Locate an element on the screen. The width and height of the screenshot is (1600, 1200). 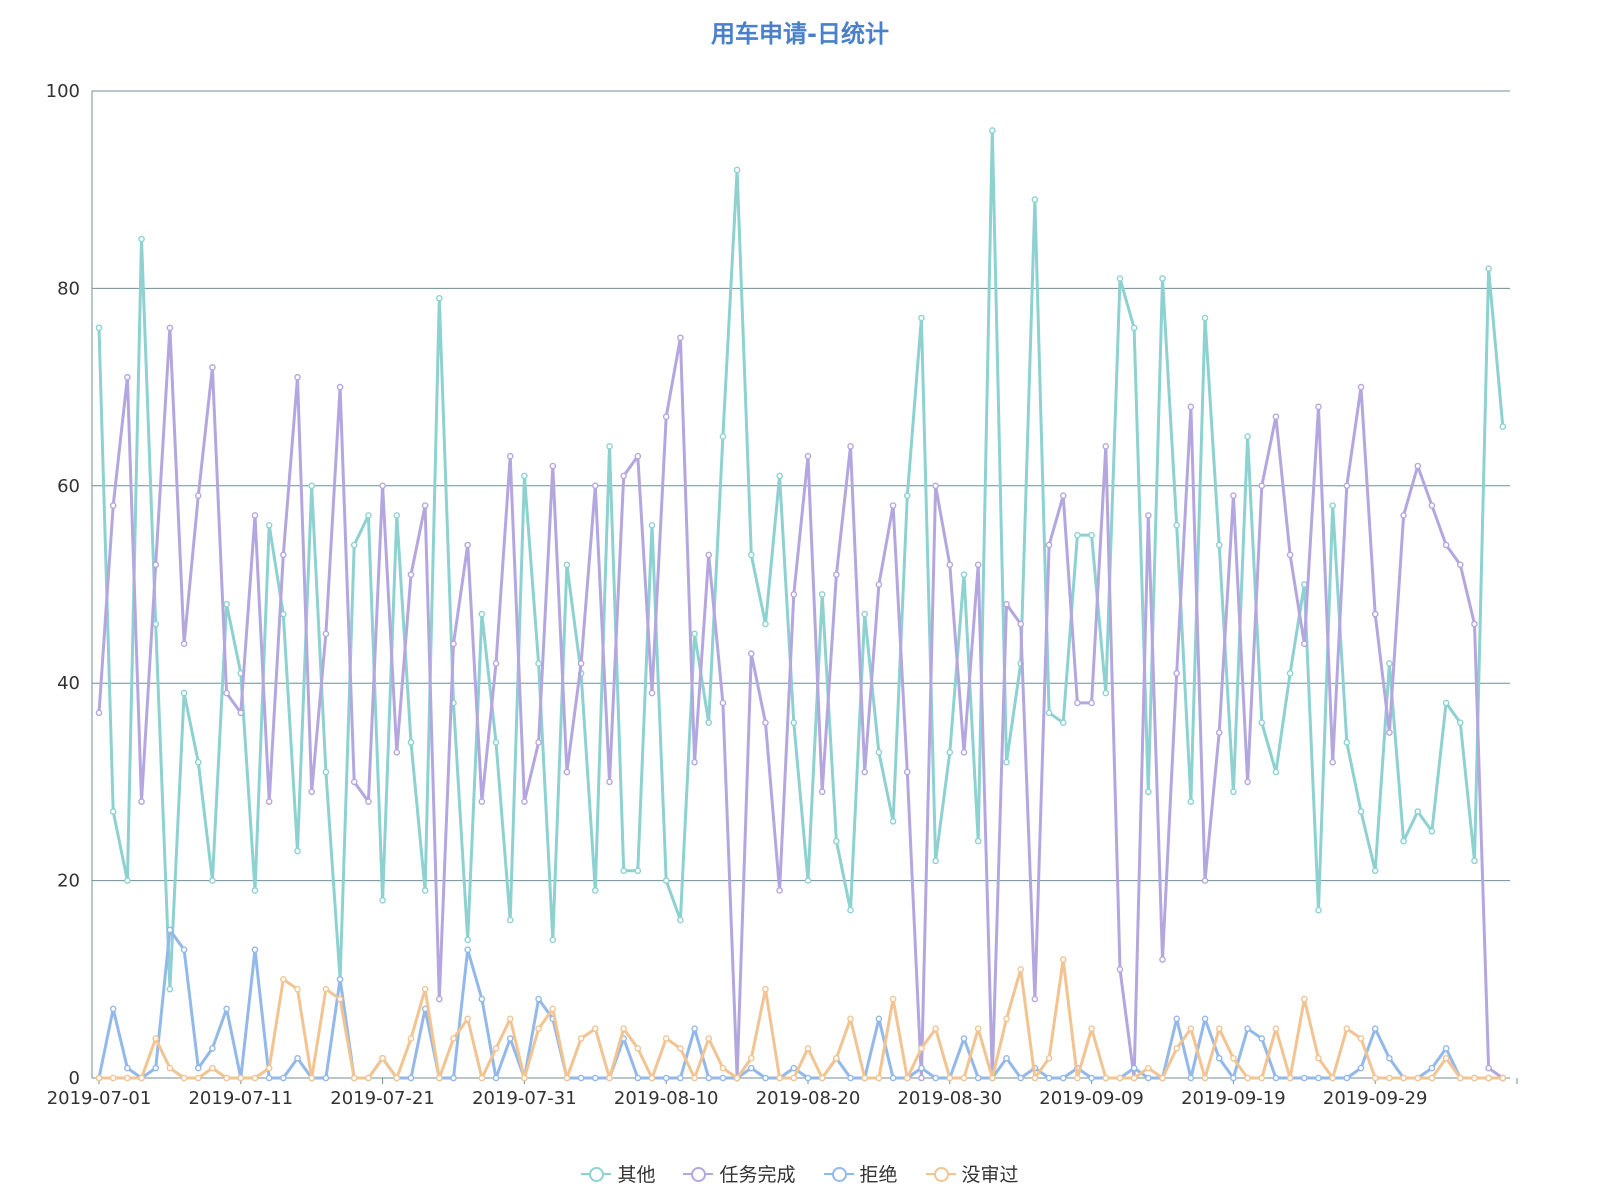
legend-item: 没审过 is located at coordinates (972, 1173).